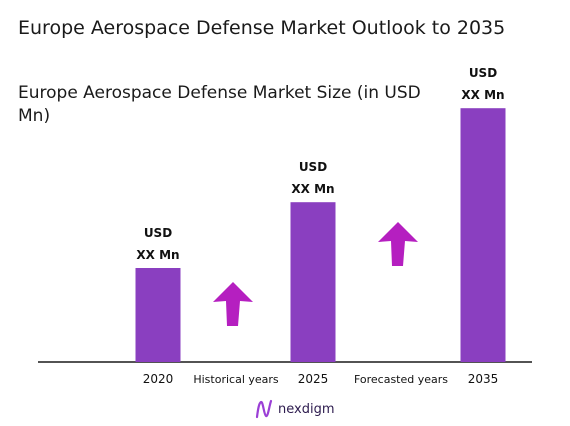 The image size is (570, 426). I want to click on period-label-historical: Historical years, so click(236, 379).